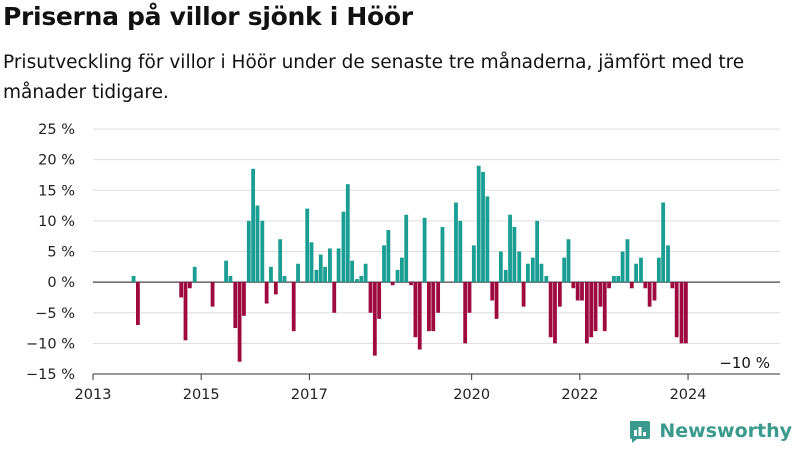  I want to click on x-tick-label: 2017, so click(309, 395).